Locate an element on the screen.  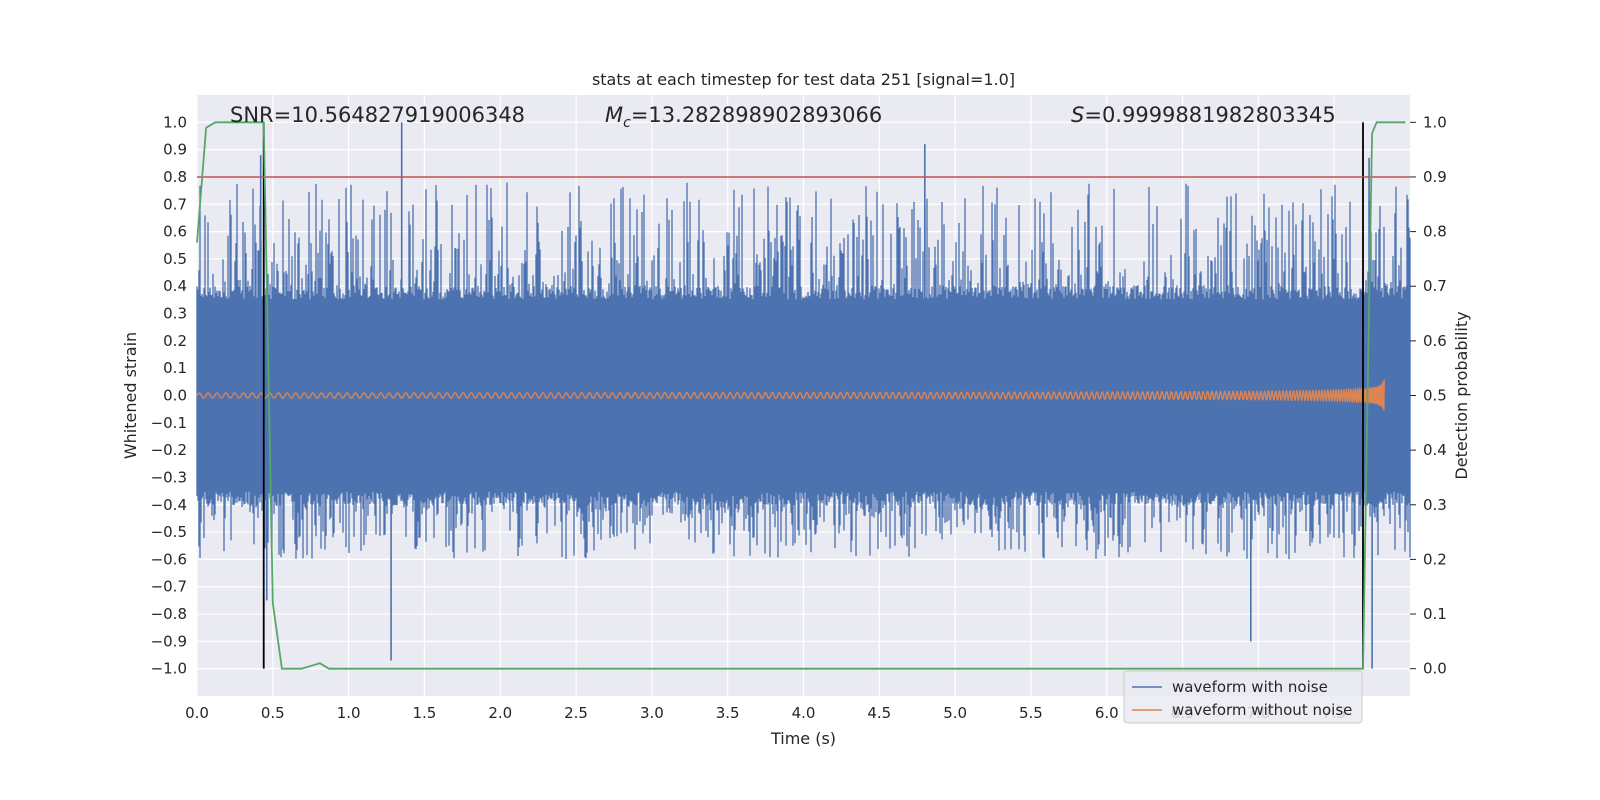
x-tick-label: 1.0 is located at coordinates (349, 713).